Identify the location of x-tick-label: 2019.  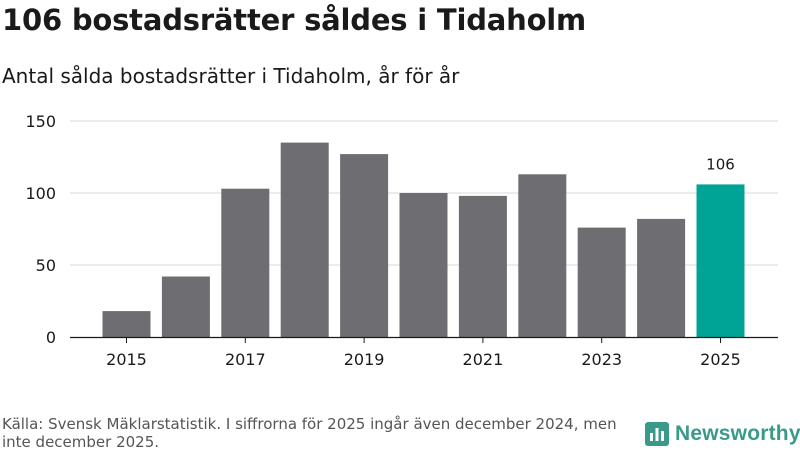
(364, 359).